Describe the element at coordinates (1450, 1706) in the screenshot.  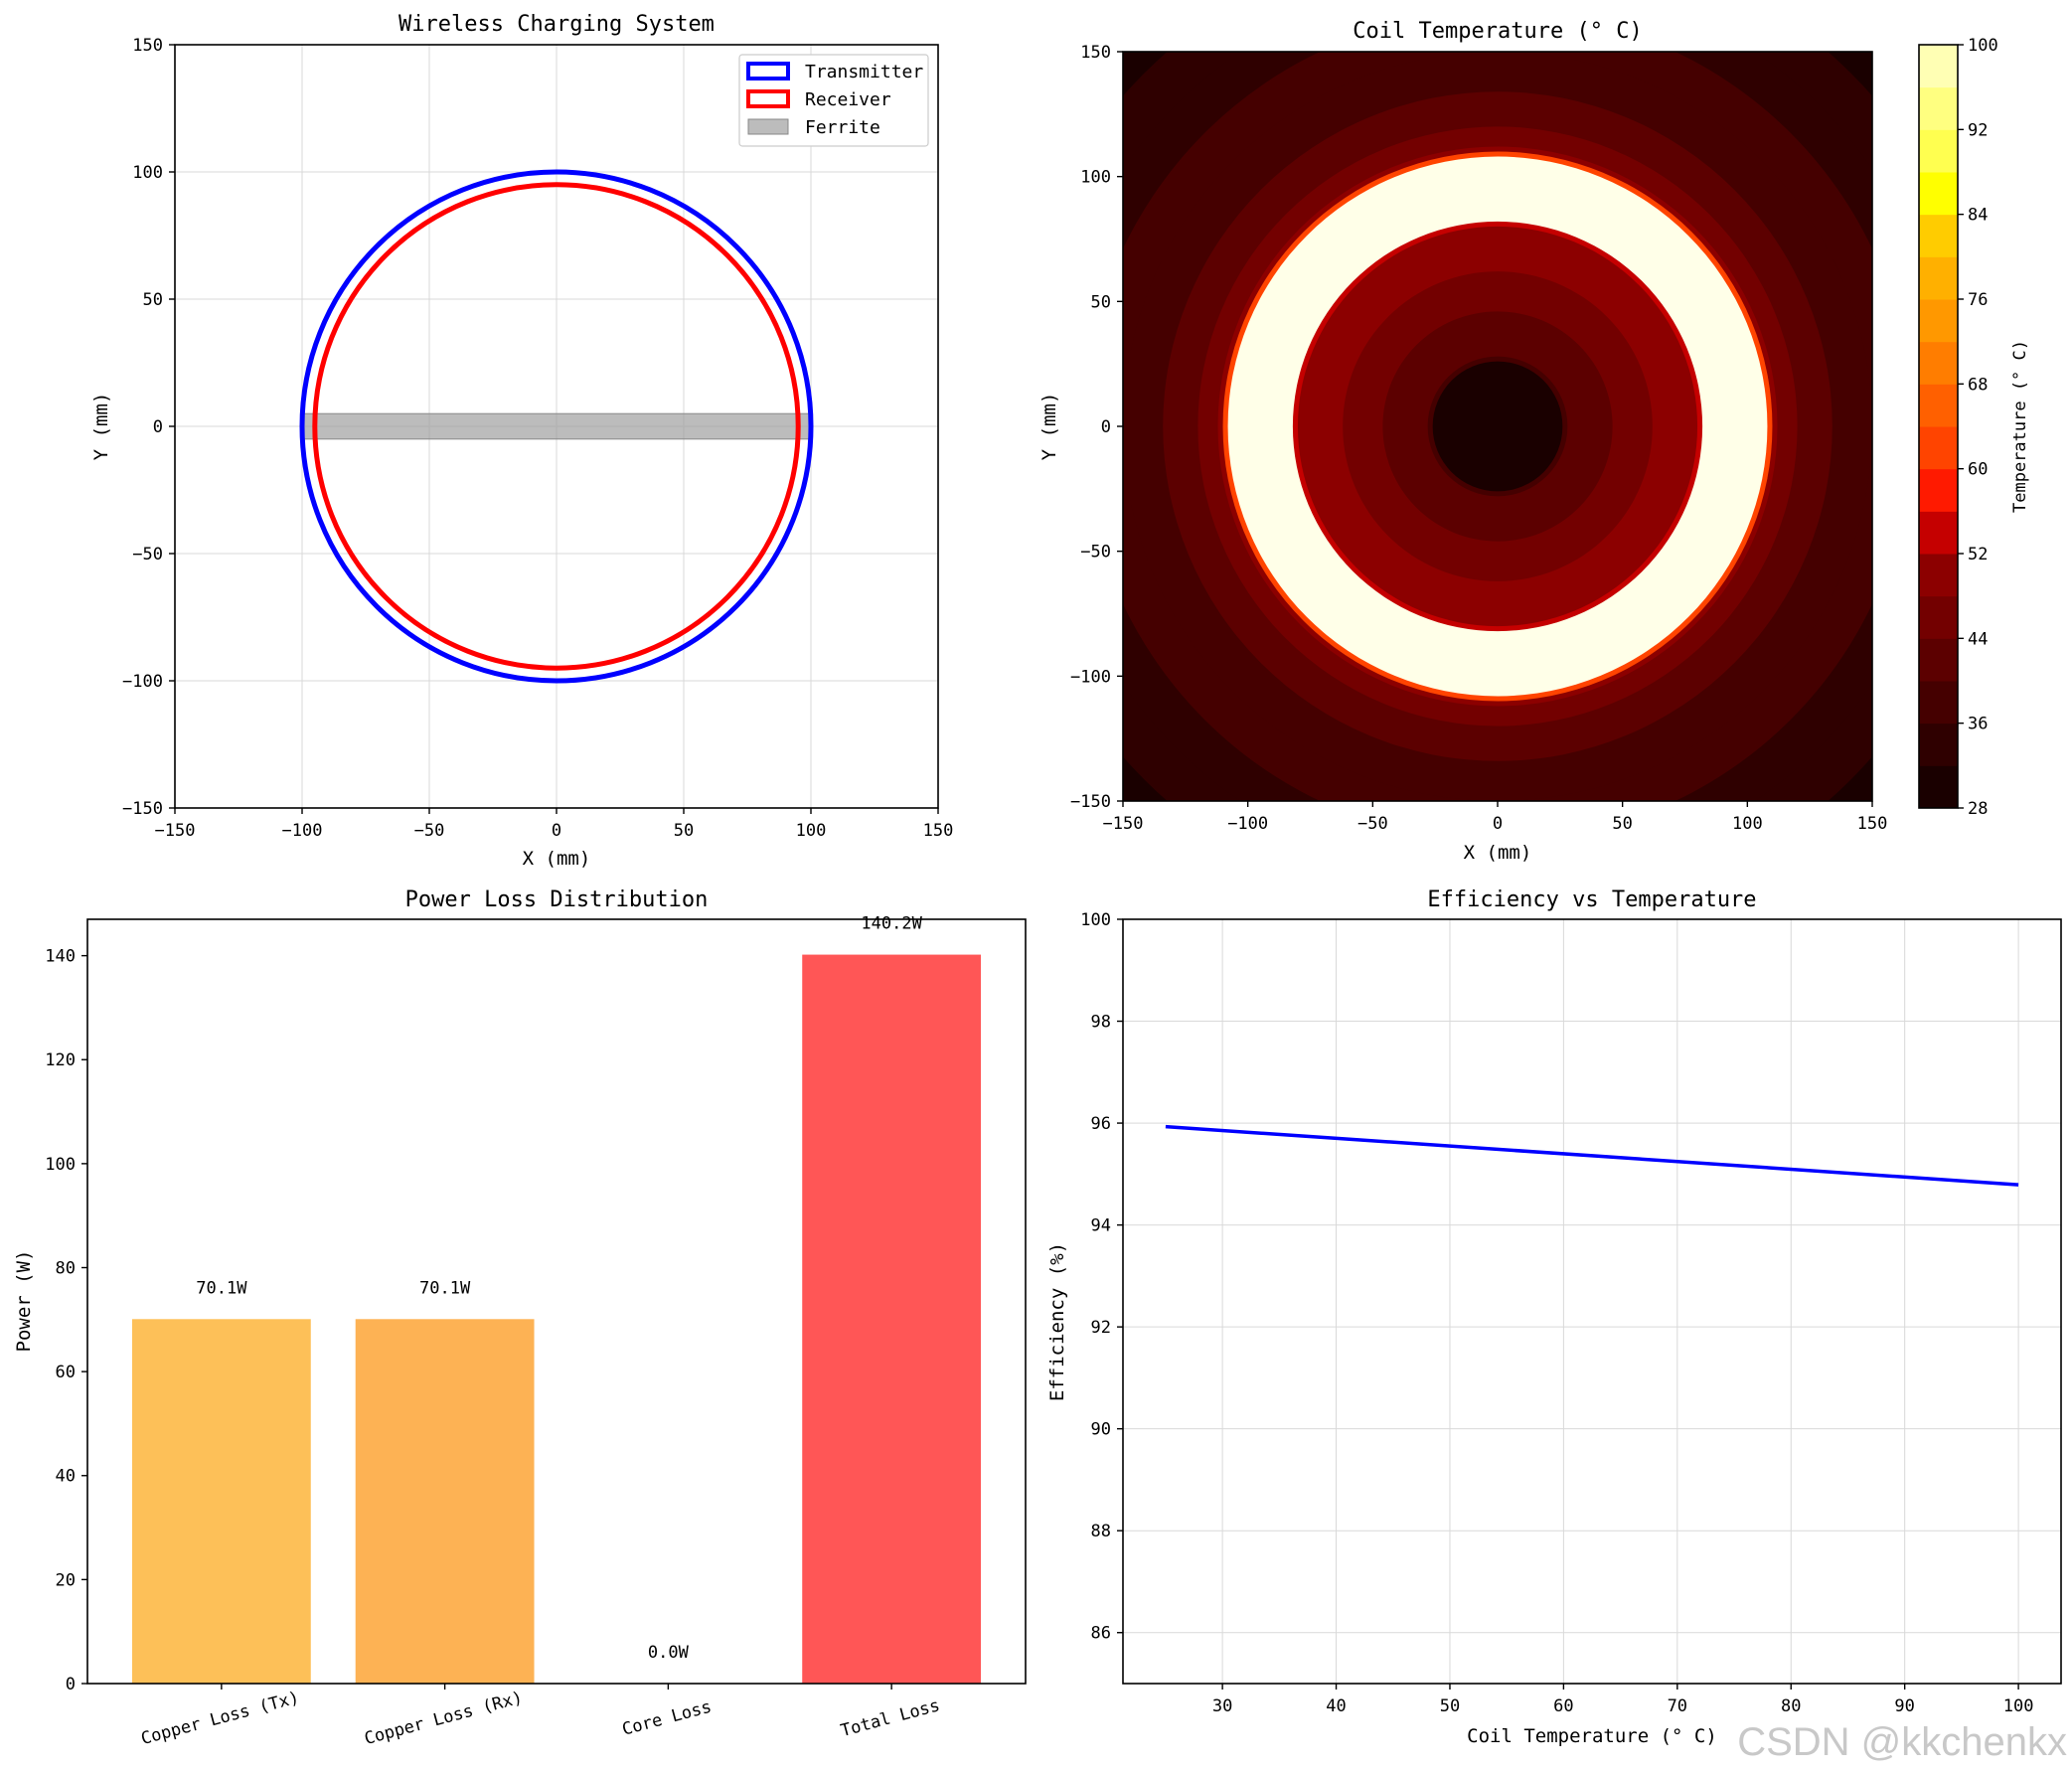
I see `p4-x-tick-label: 50` at that location.